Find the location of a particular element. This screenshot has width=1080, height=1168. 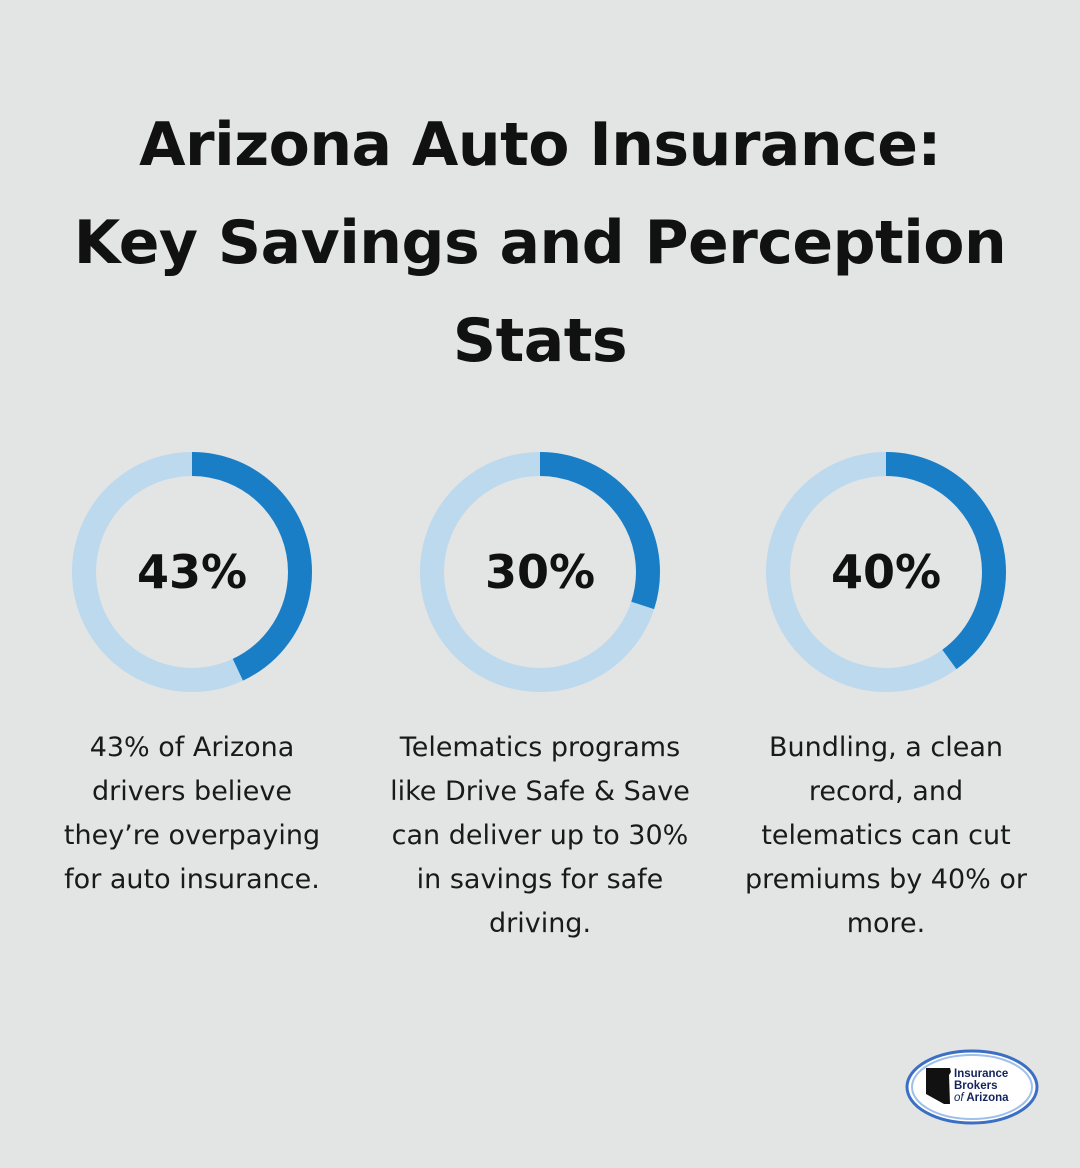

donut-value-2: 30% is located at coordinates (540, 572).